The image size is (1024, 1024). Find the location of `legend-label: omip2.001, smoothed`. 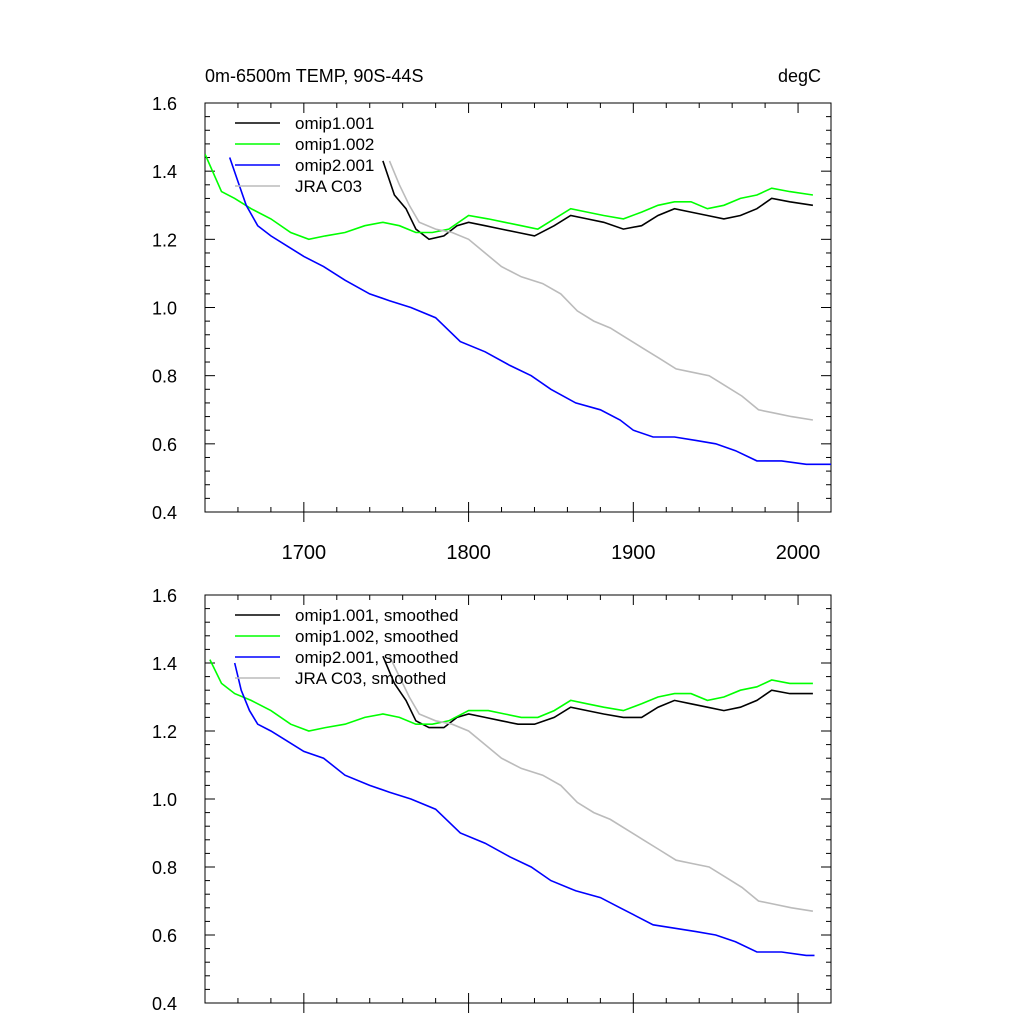

legend-label: omip2.001, smoothed is located at coordinates (377, 657).